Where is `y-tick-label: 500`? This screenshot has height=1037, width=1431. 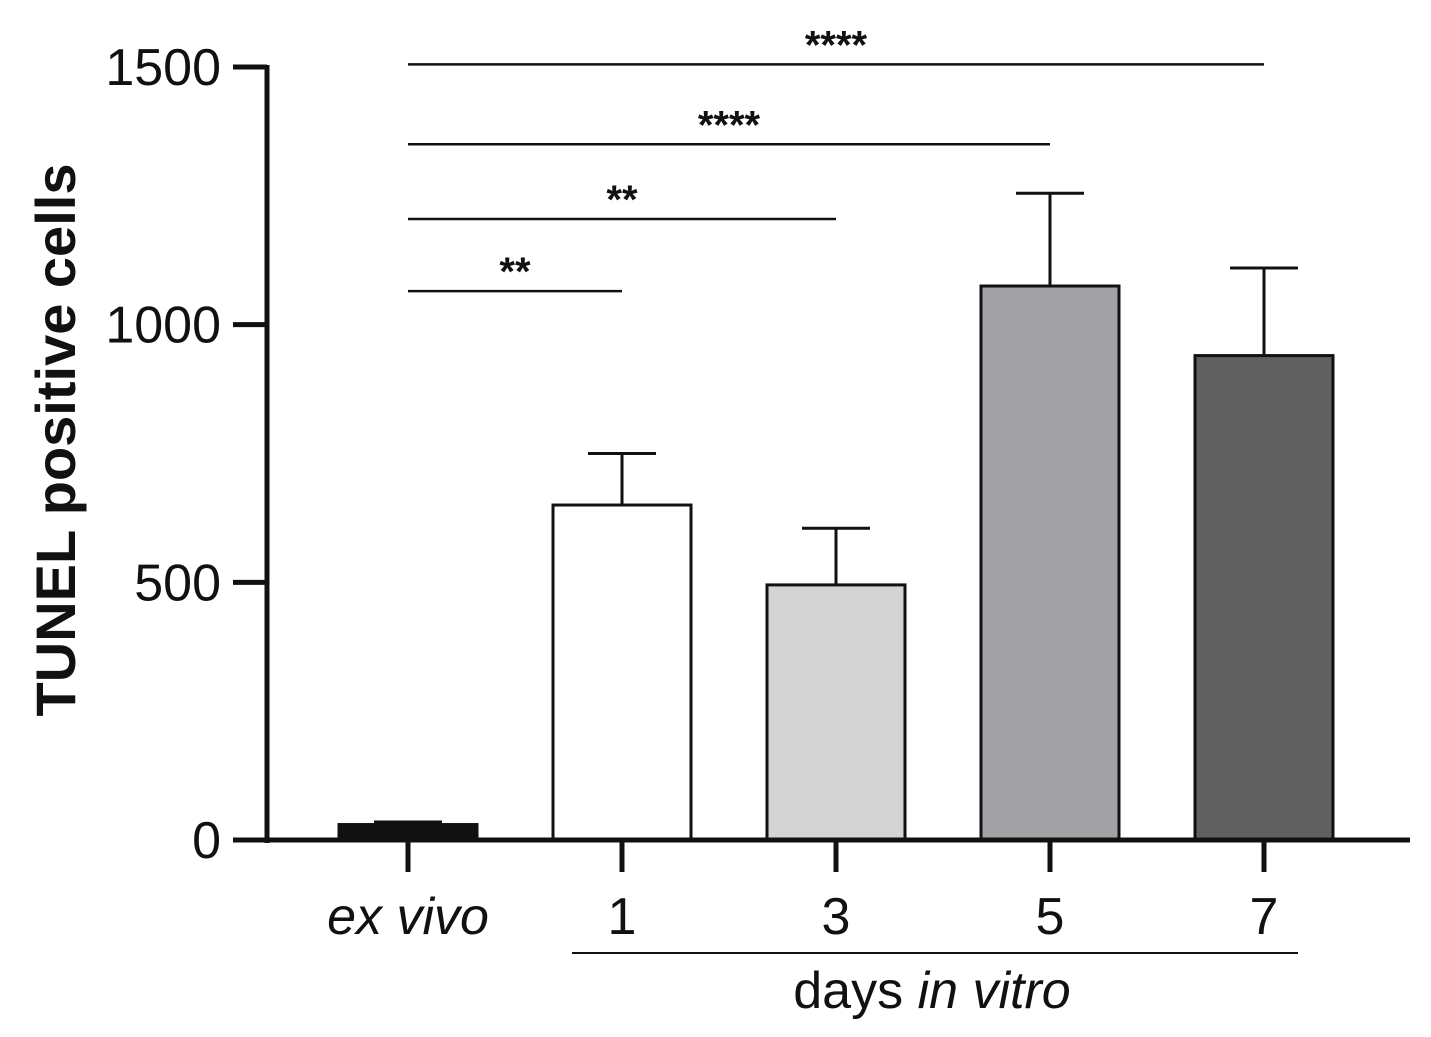 y-tick-label: 500 is located at coordinates (177, 583).